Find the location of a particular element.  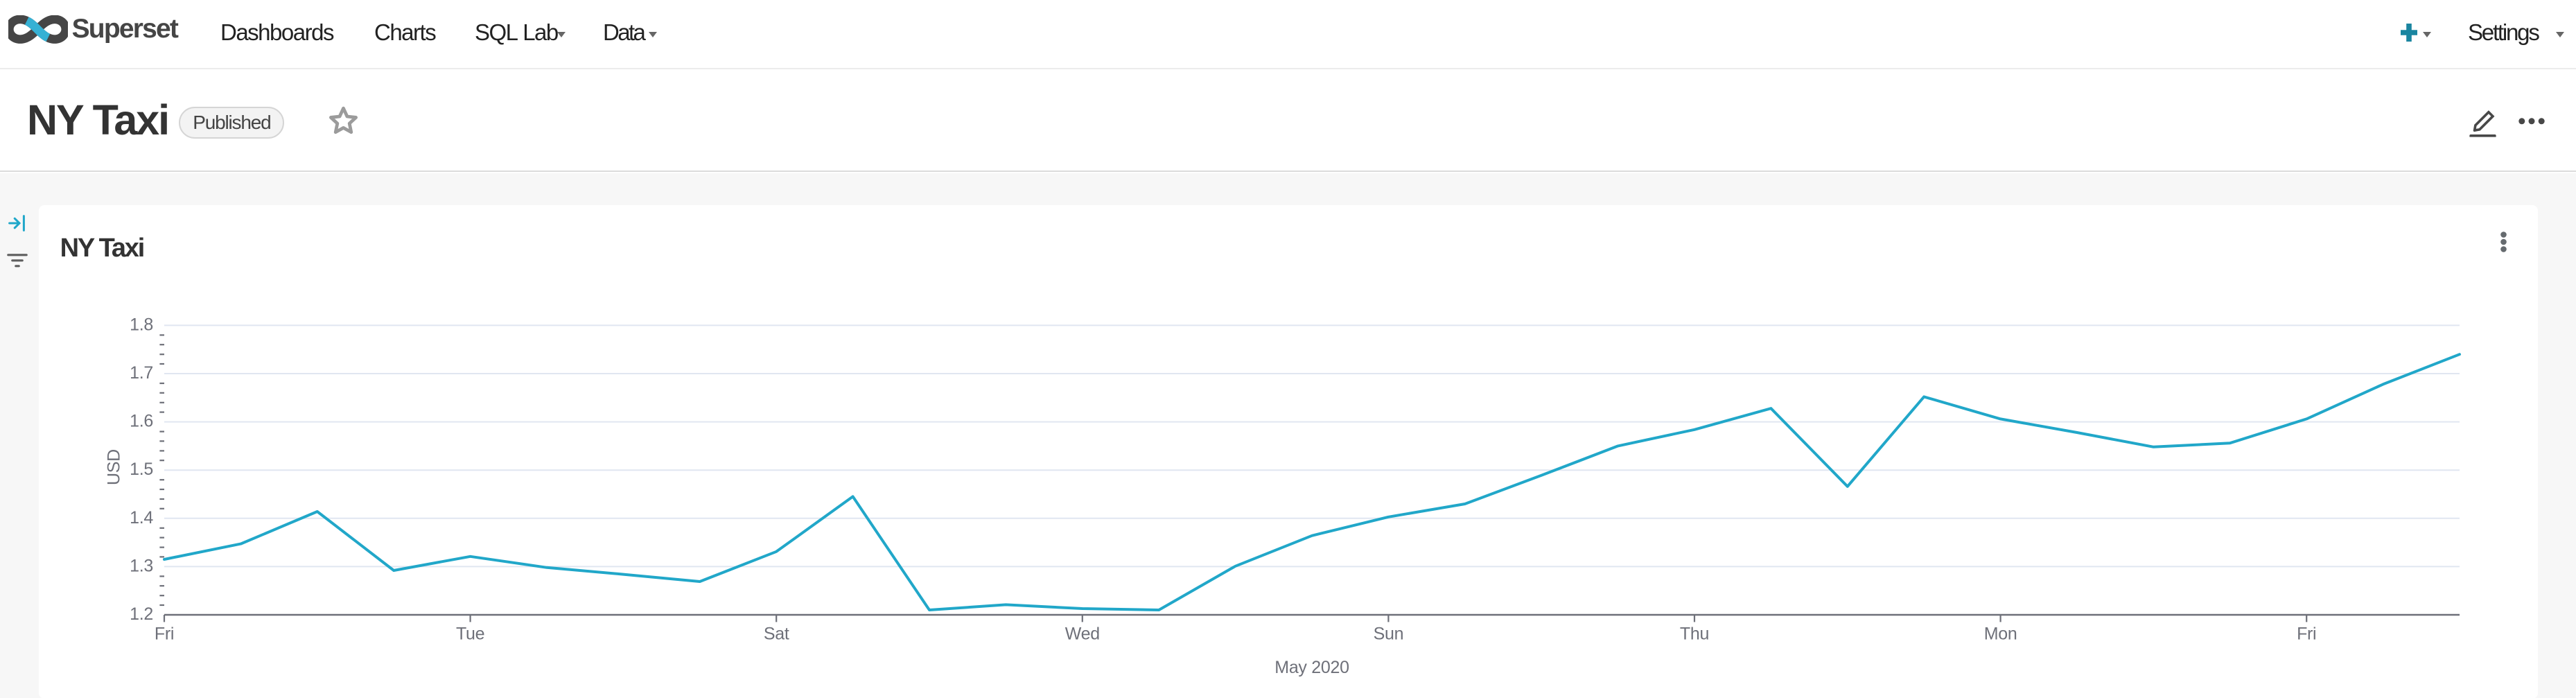

svg-text: 1.2 is located at coordinates (141, 614).